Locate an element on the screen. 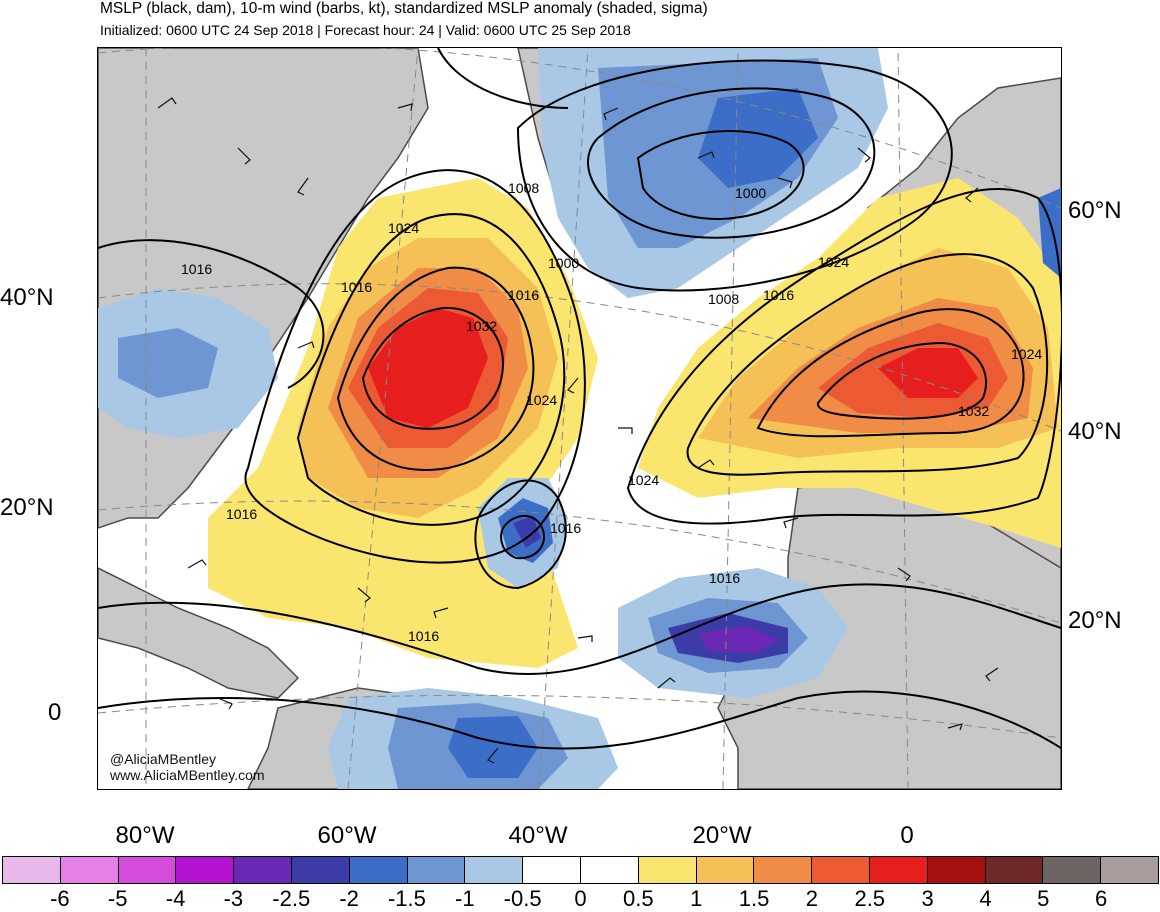  negative-anomaly-south-inner is located at coordinates (493, 747).